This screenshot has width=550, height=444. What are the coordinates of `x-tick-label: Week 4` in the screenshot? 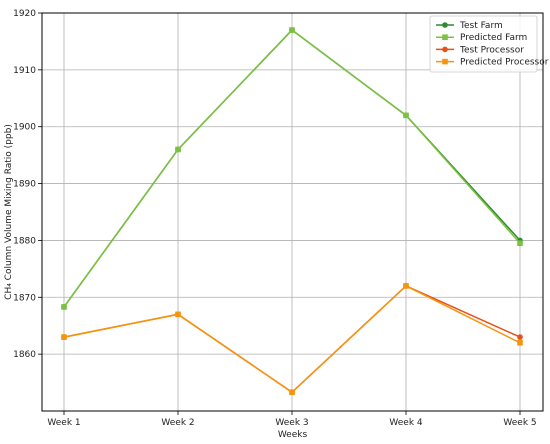 It's located at (406, 423).